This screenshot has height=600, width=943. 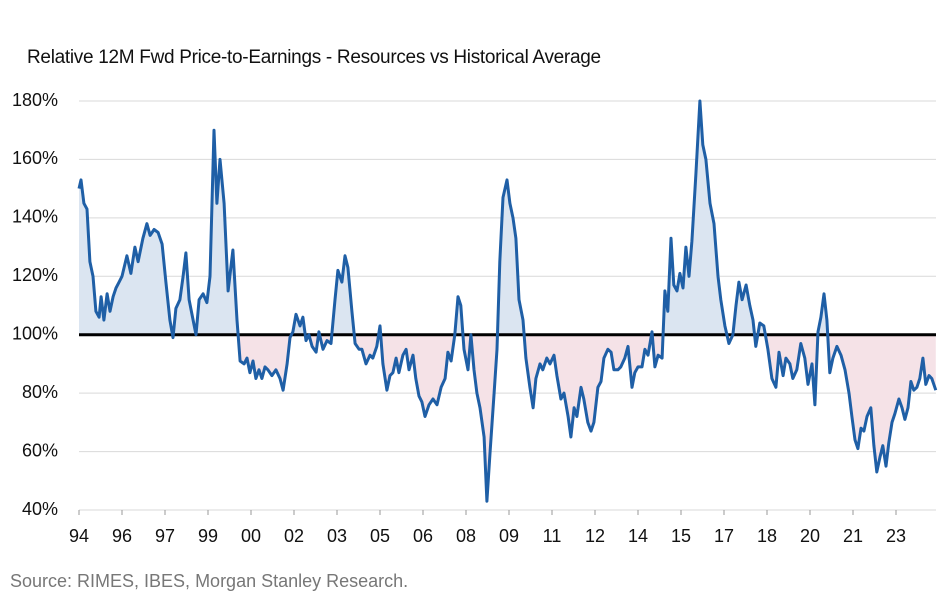 I want to click on y-tick-label: 60%, so click(x=40, y=450).